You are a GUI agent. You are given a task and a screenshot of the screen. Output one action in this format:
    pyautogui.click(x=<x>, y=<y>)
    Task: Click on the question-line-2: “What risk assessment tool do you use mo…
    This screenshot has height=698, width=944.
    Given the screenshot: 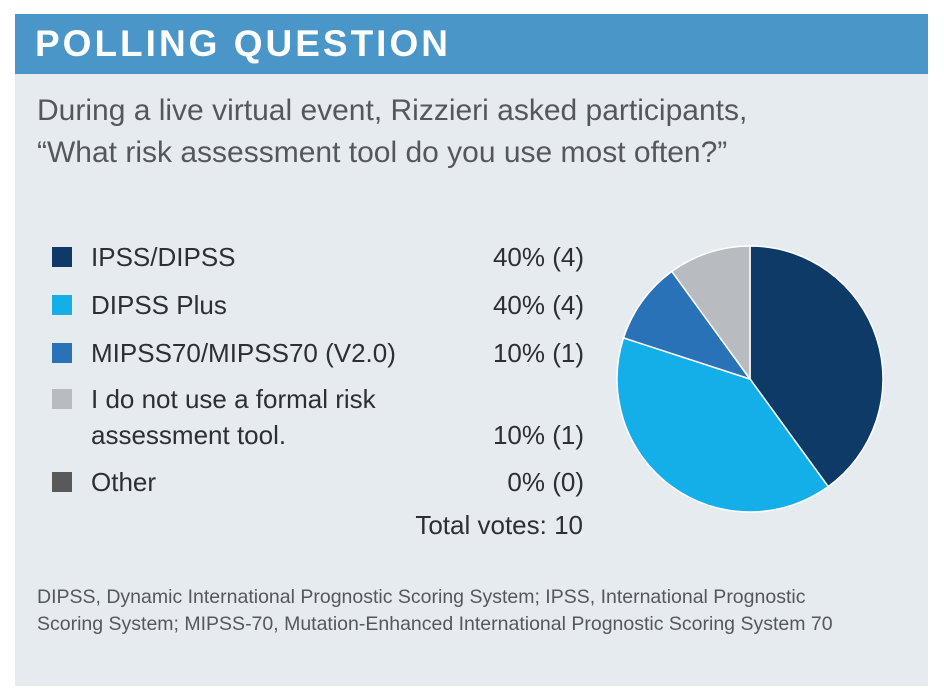 What is the action you would take?
    pyautogui.click(x=382, y=152)
    